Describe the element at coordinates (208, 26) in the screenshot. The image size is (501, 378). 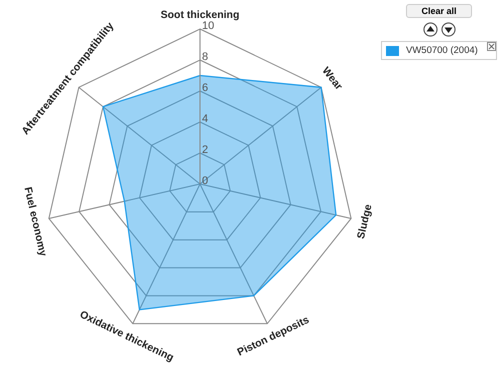
I see `y-tick-label: 10` at that location.